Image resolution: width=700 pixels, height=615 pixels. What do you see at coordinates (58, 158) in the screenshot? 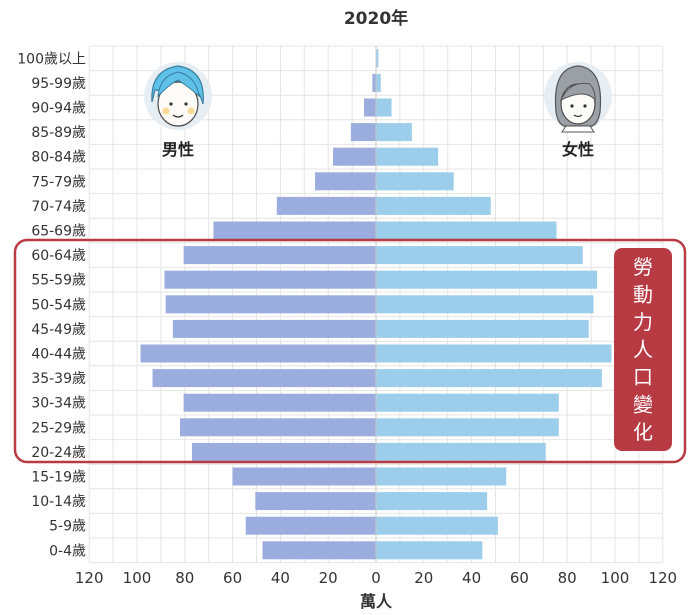
I see `category-label: 80-84歲` at bounding box center [58, 158].